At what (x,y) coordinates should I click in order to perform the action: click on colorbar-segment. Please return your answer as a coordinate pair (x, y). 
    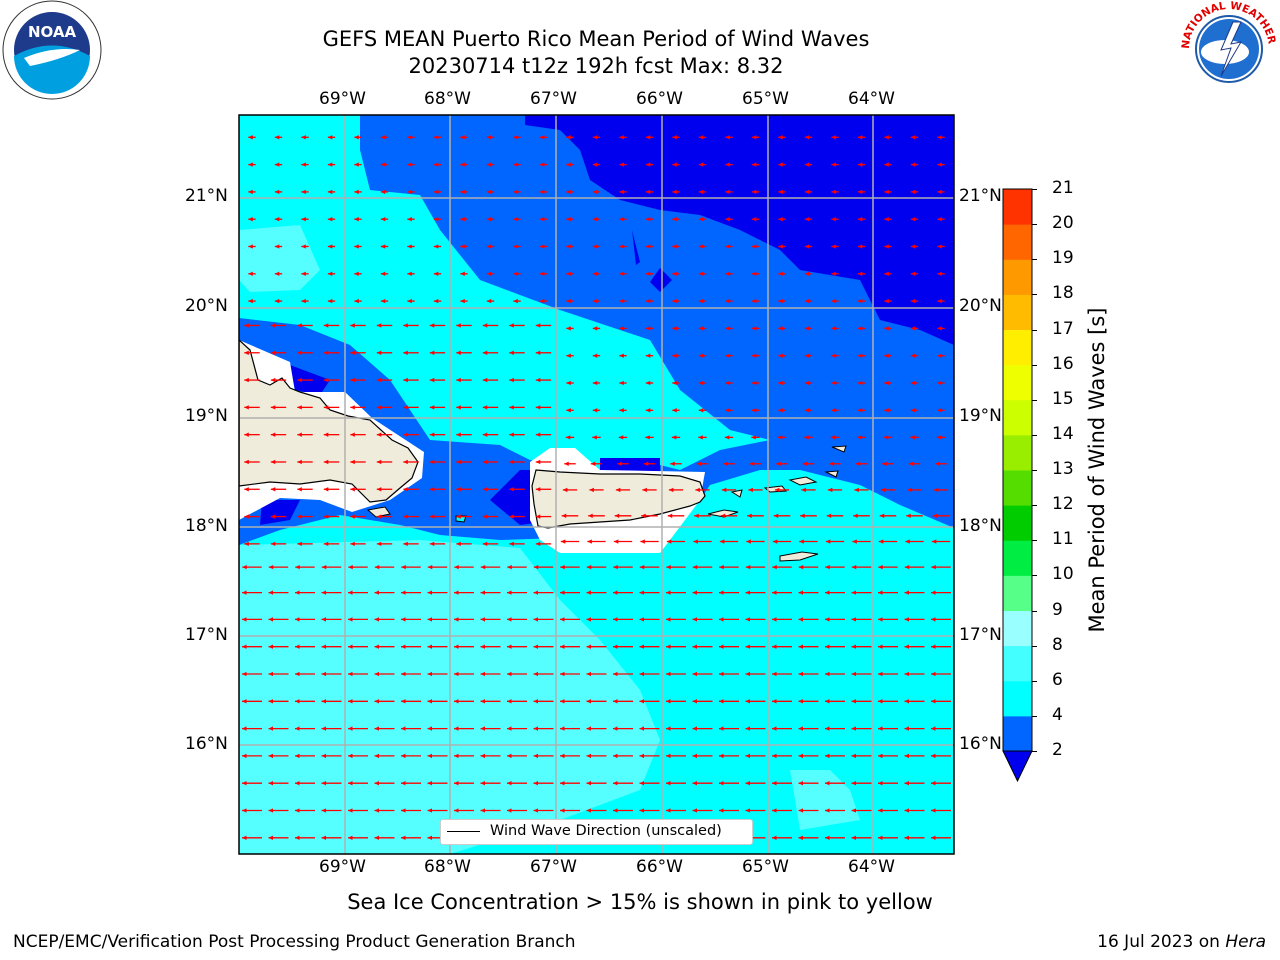
    Looking at the image, I should click on (1017, 312).